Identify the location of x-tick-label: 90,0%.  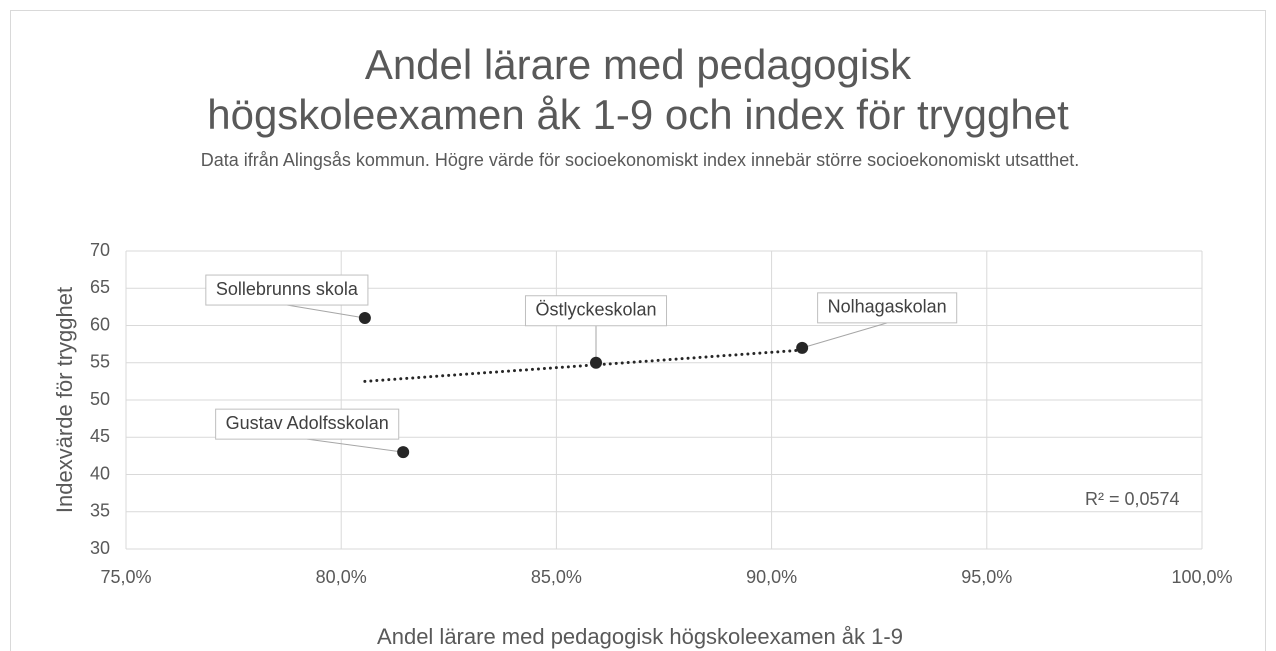
(771, 577).